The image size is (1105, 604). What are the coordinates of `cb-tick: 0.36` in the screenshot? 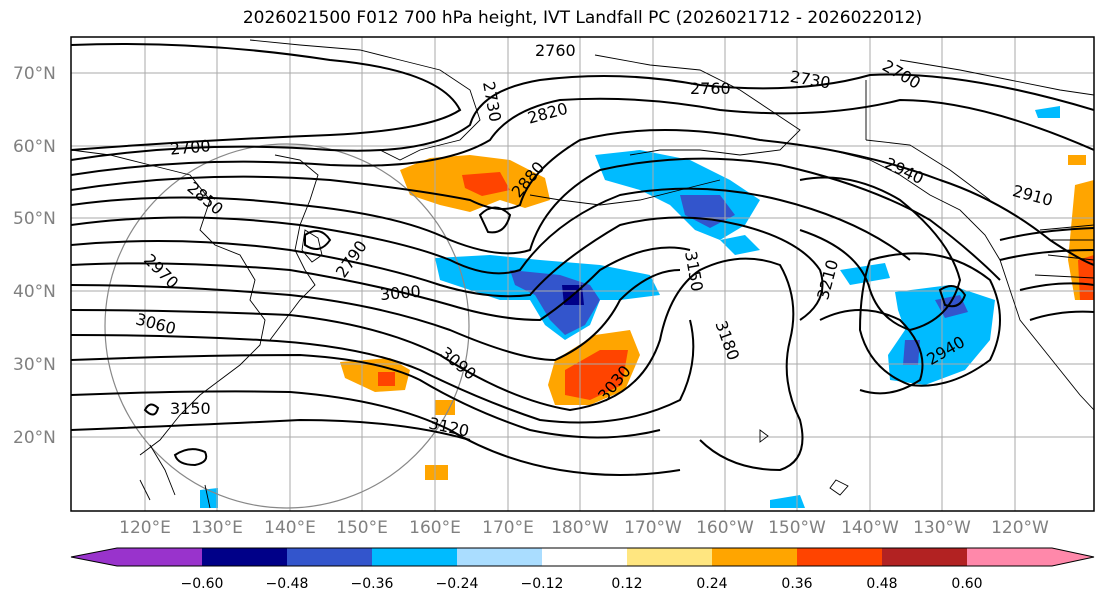 It's located at (796, 584).